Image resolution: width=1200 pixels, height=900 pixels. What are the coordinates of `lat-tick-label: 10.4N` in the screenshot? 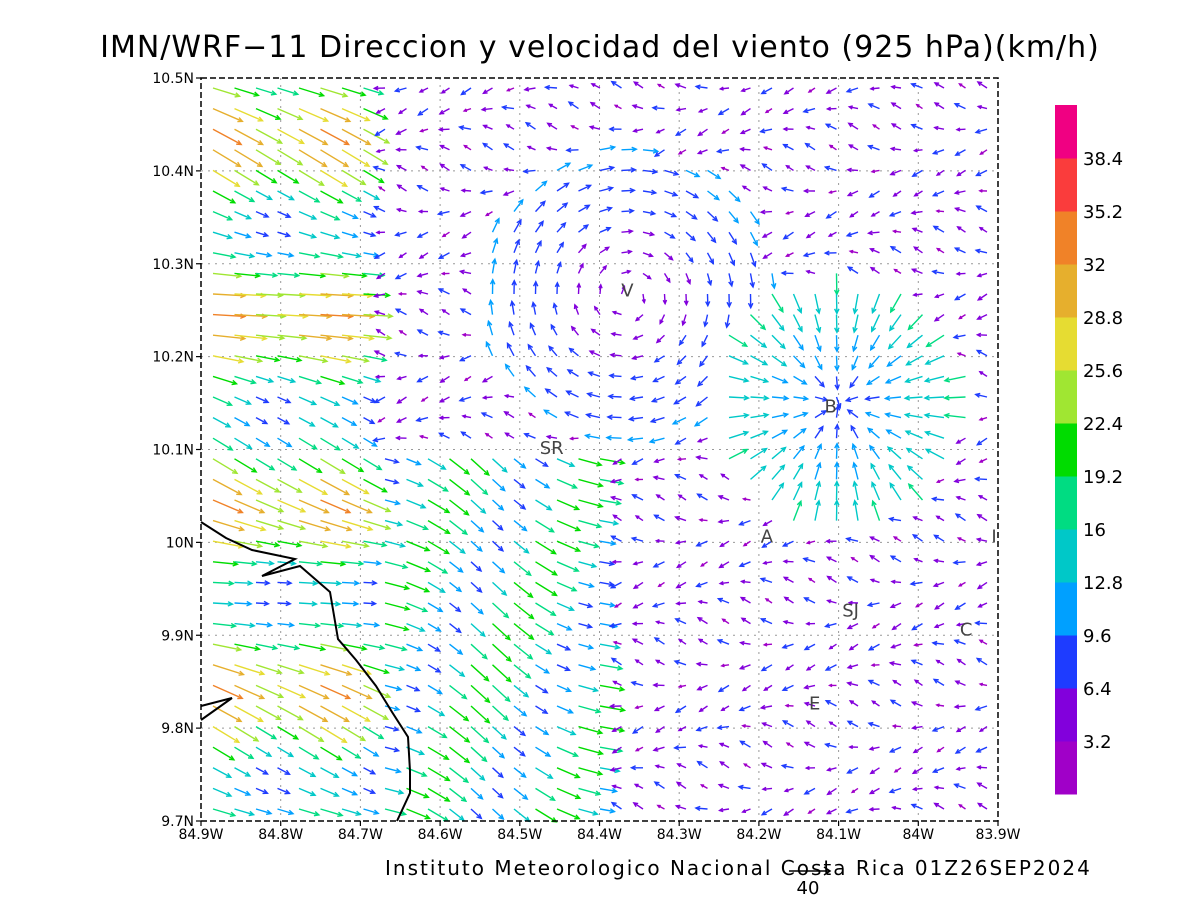 It's located at (173, 172).